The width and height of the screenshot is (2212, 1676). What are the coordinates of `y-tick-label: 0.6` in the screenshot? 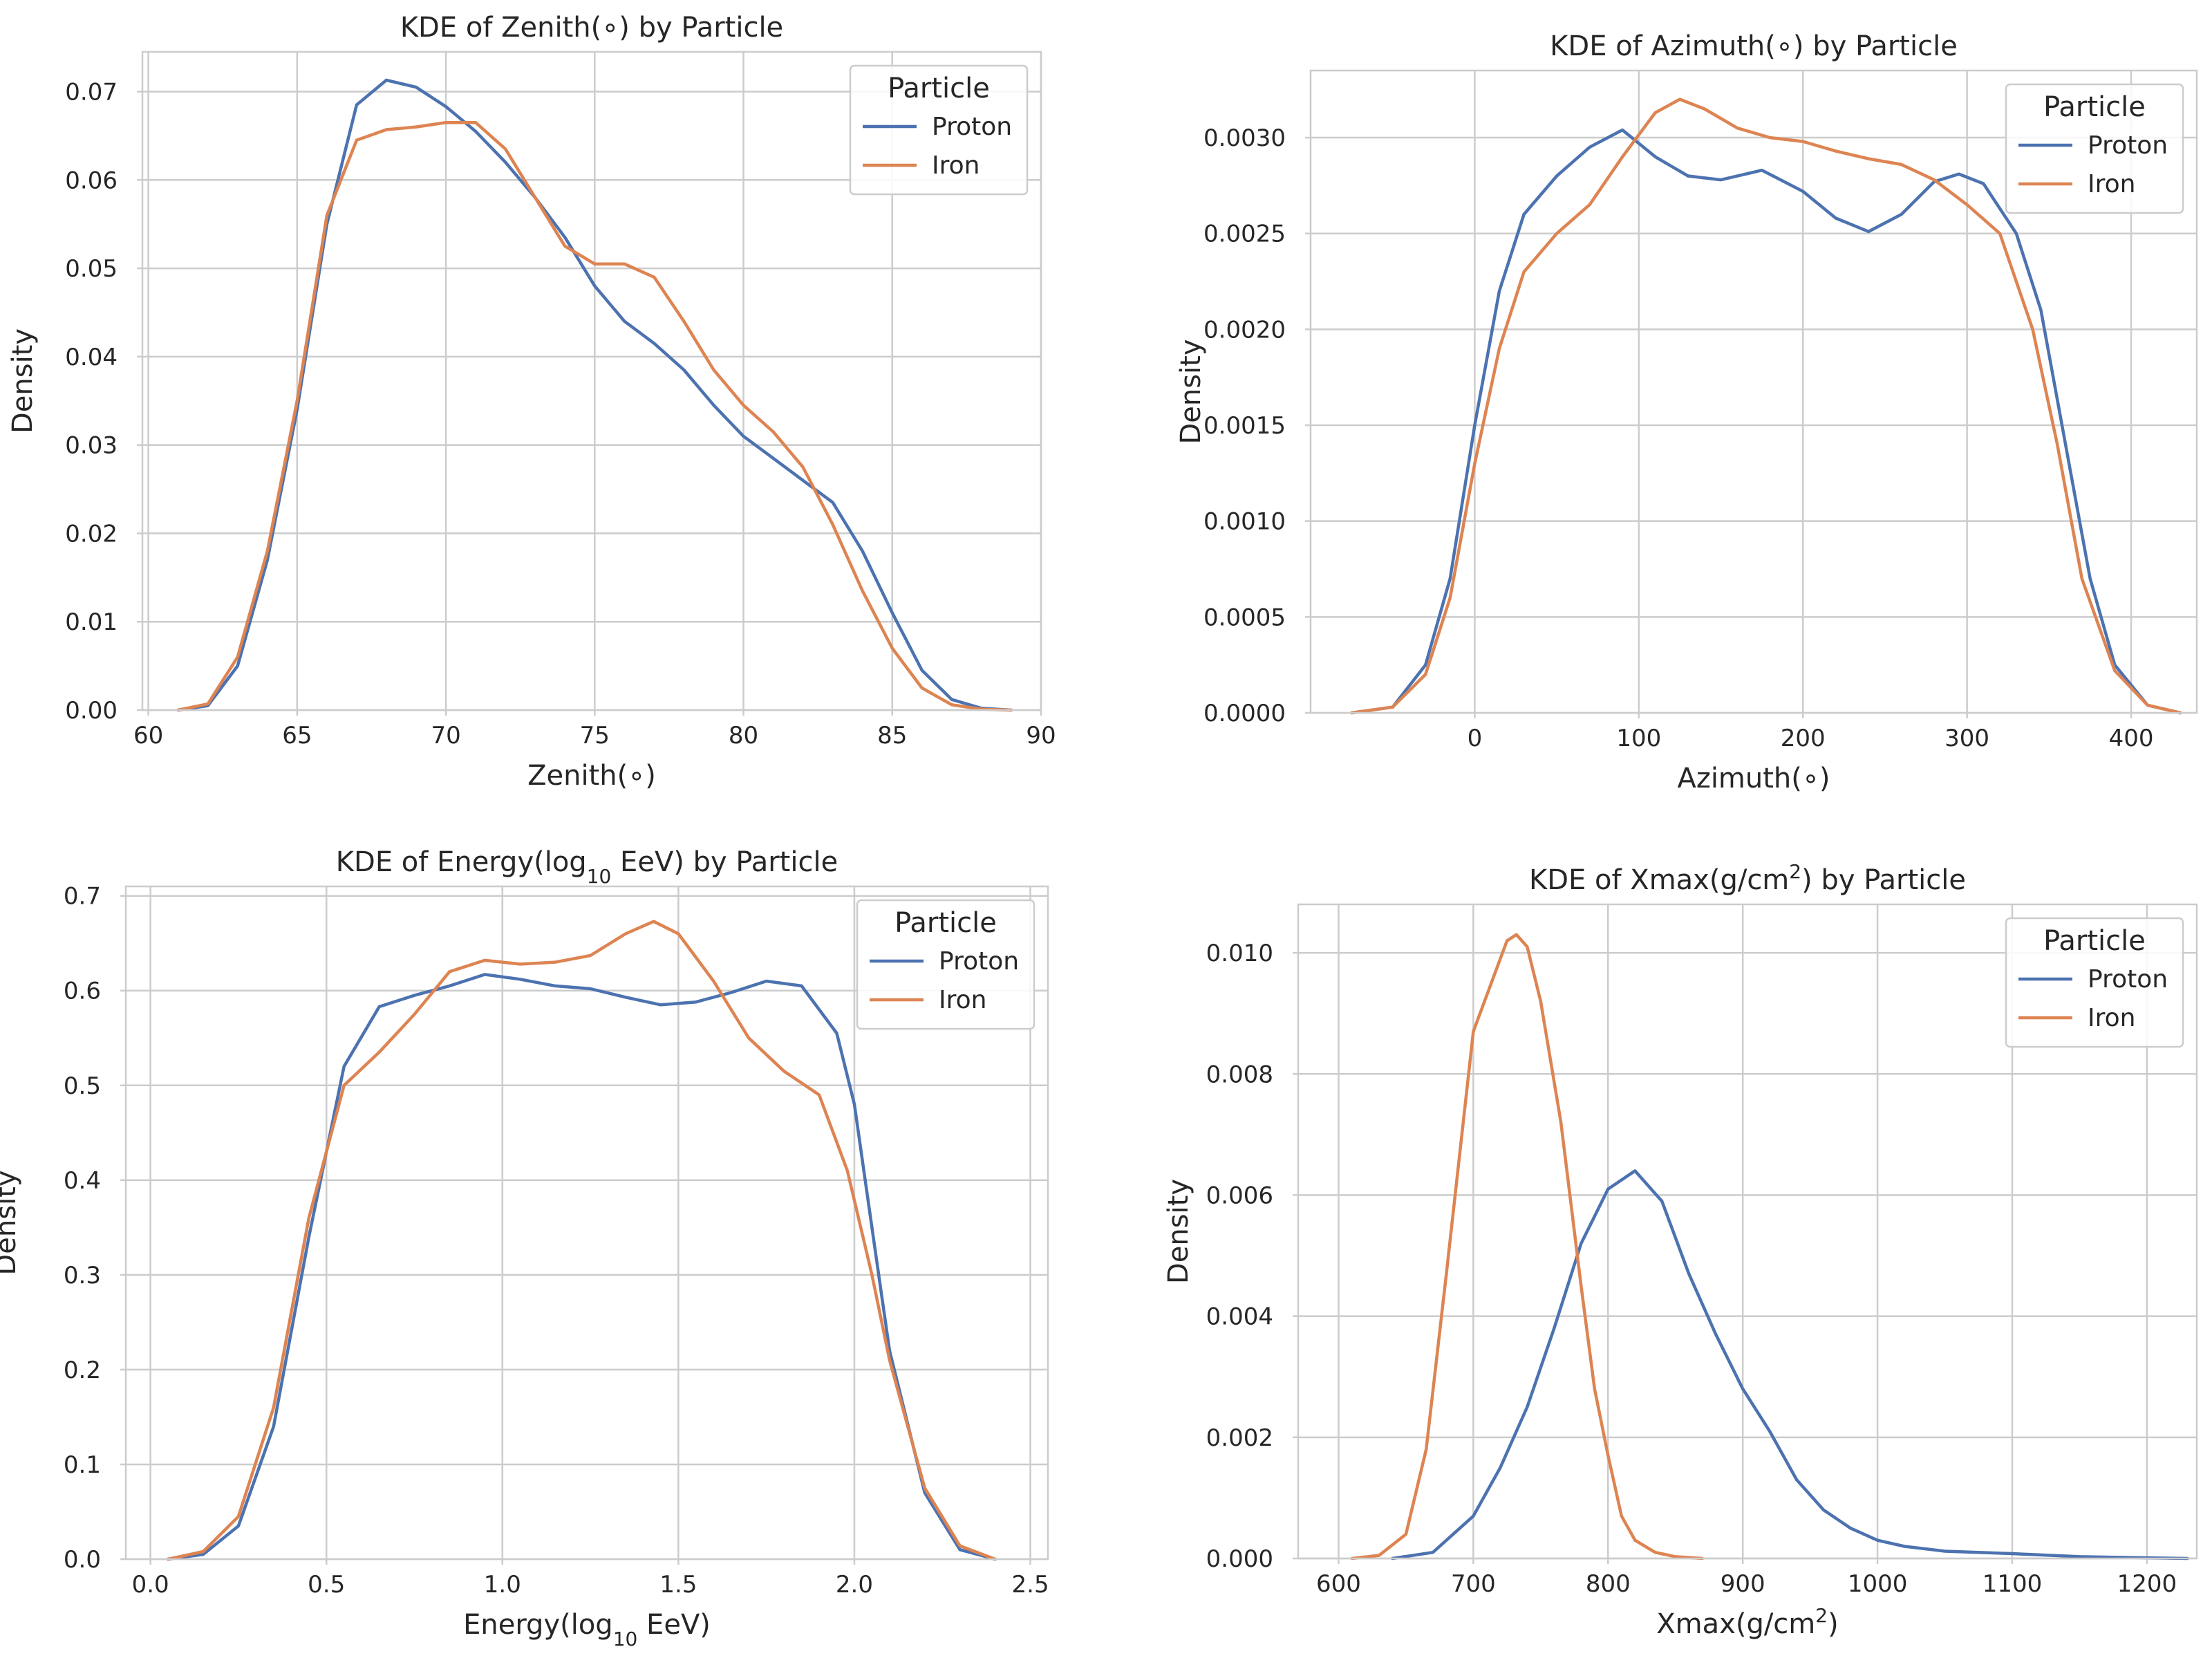 It's located at (82, 991).